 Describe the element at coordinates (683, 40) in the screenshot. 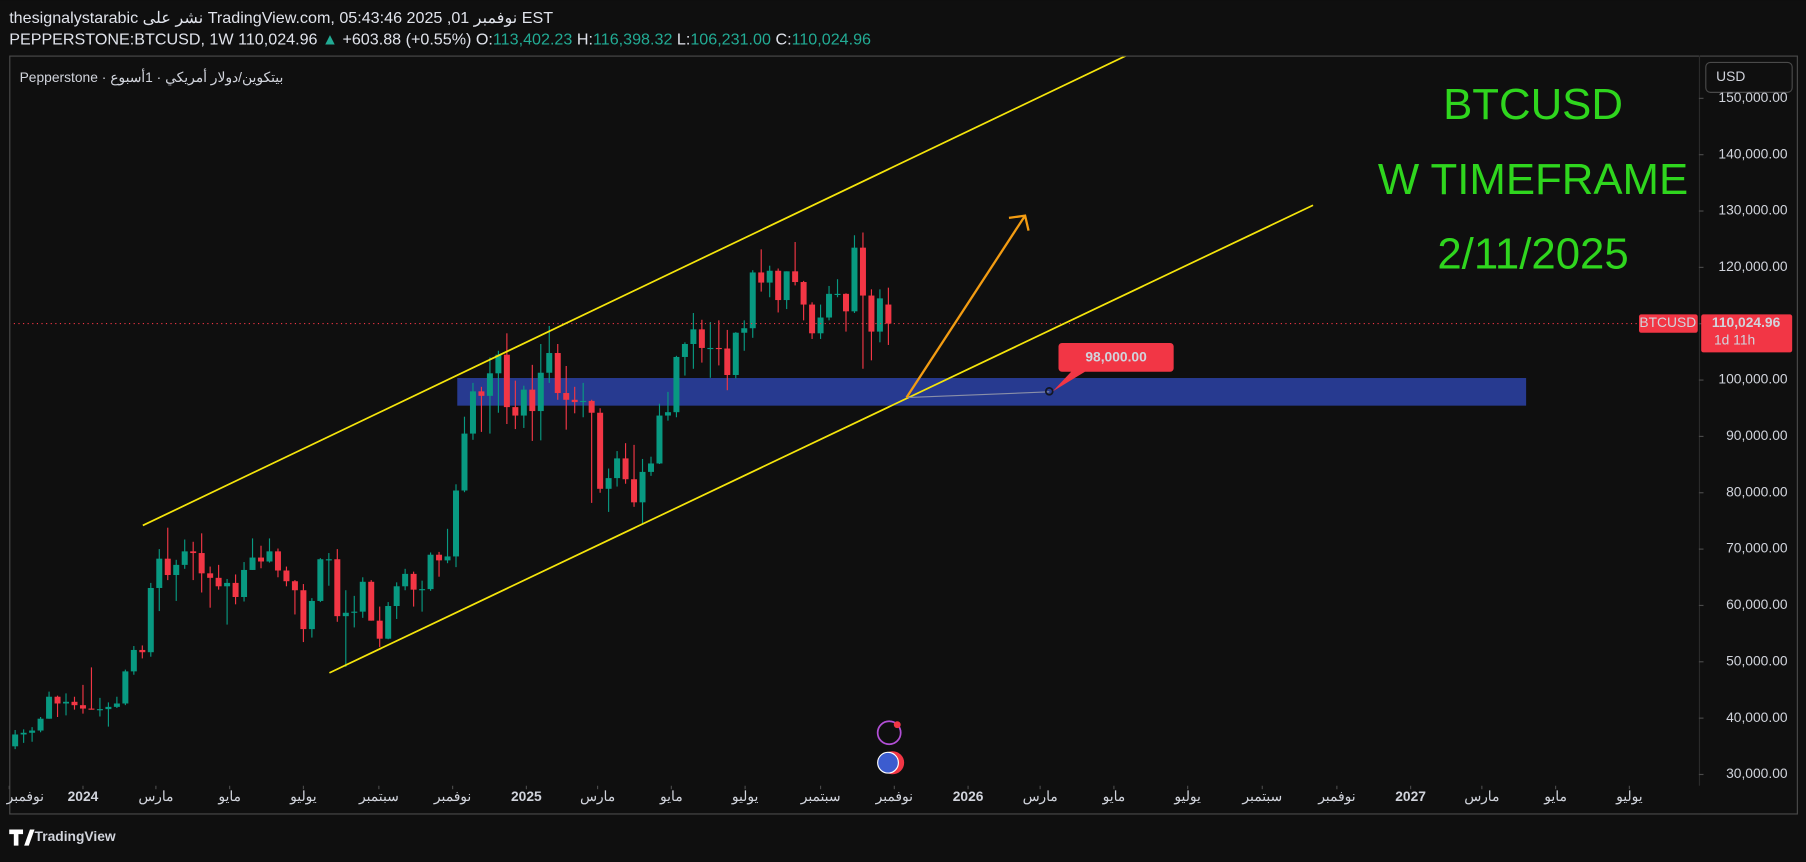

I see `l-key: L:` at that location.